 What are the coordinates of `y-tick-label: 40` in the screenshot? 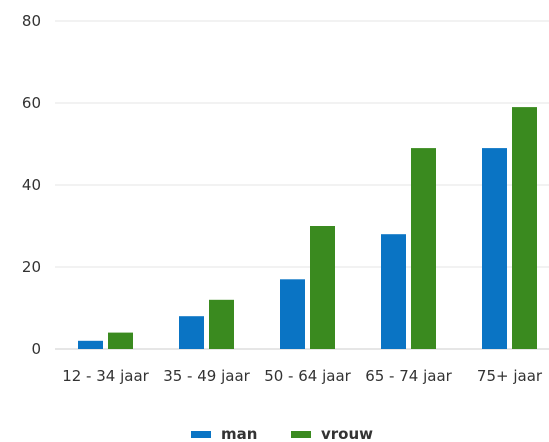 It's located at (31, 185).